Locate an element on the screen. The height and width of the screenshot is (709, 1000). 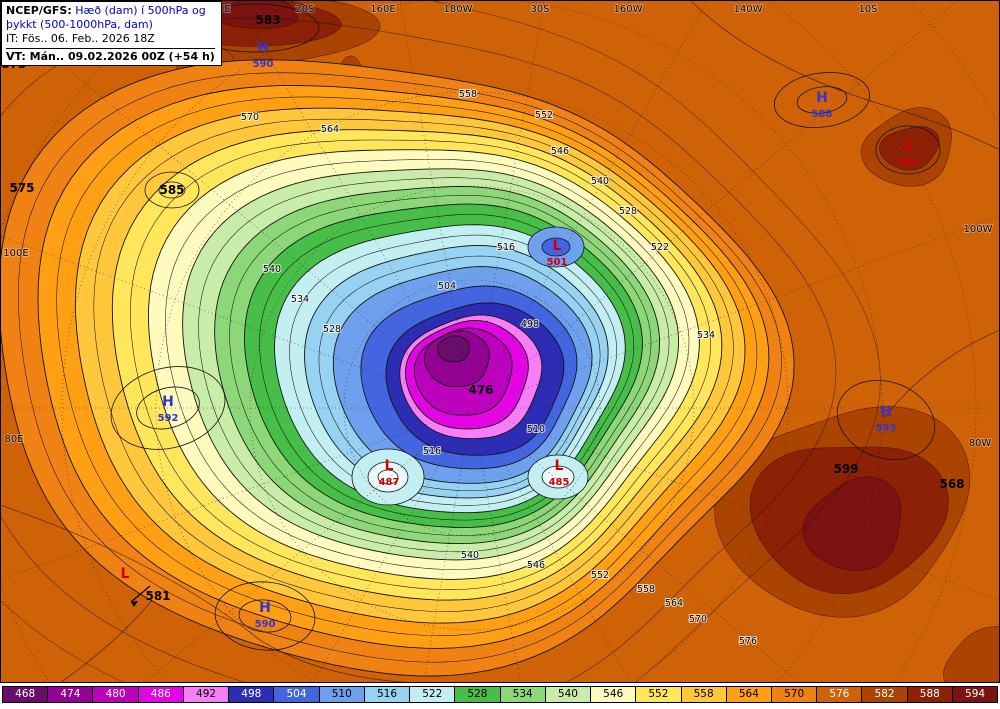
pressure-center-value: 568 is located at coordinates (951, 484).